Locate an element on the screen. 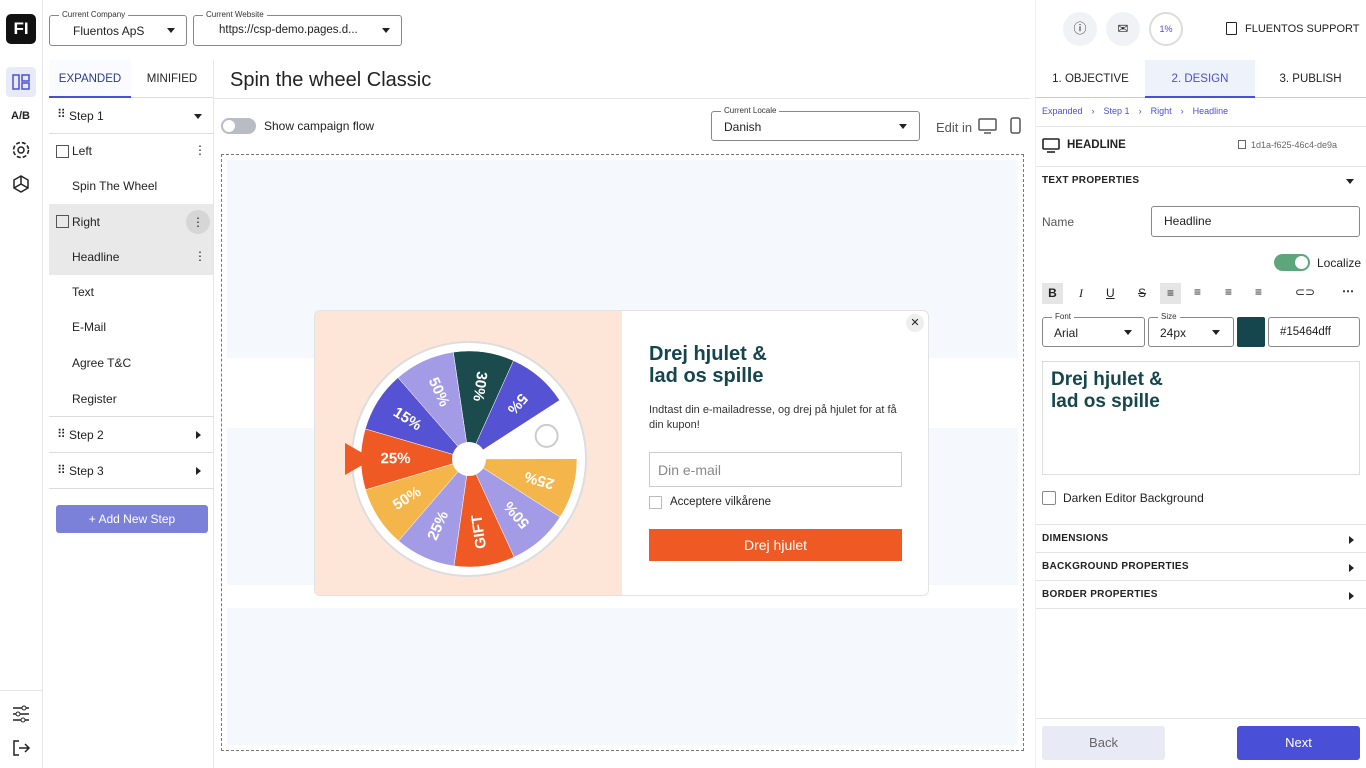  back-button: Back is located at coordinates (1103, 743).